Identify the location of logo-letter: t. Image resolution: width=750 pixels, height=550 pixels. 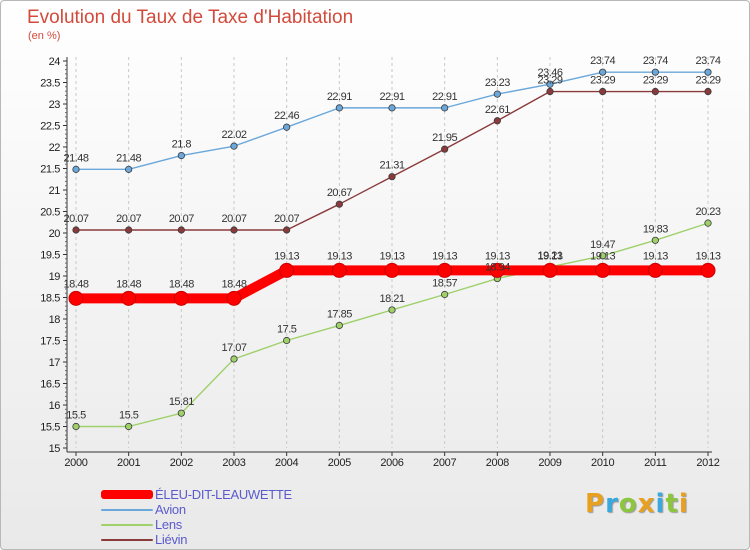
(672, 504).